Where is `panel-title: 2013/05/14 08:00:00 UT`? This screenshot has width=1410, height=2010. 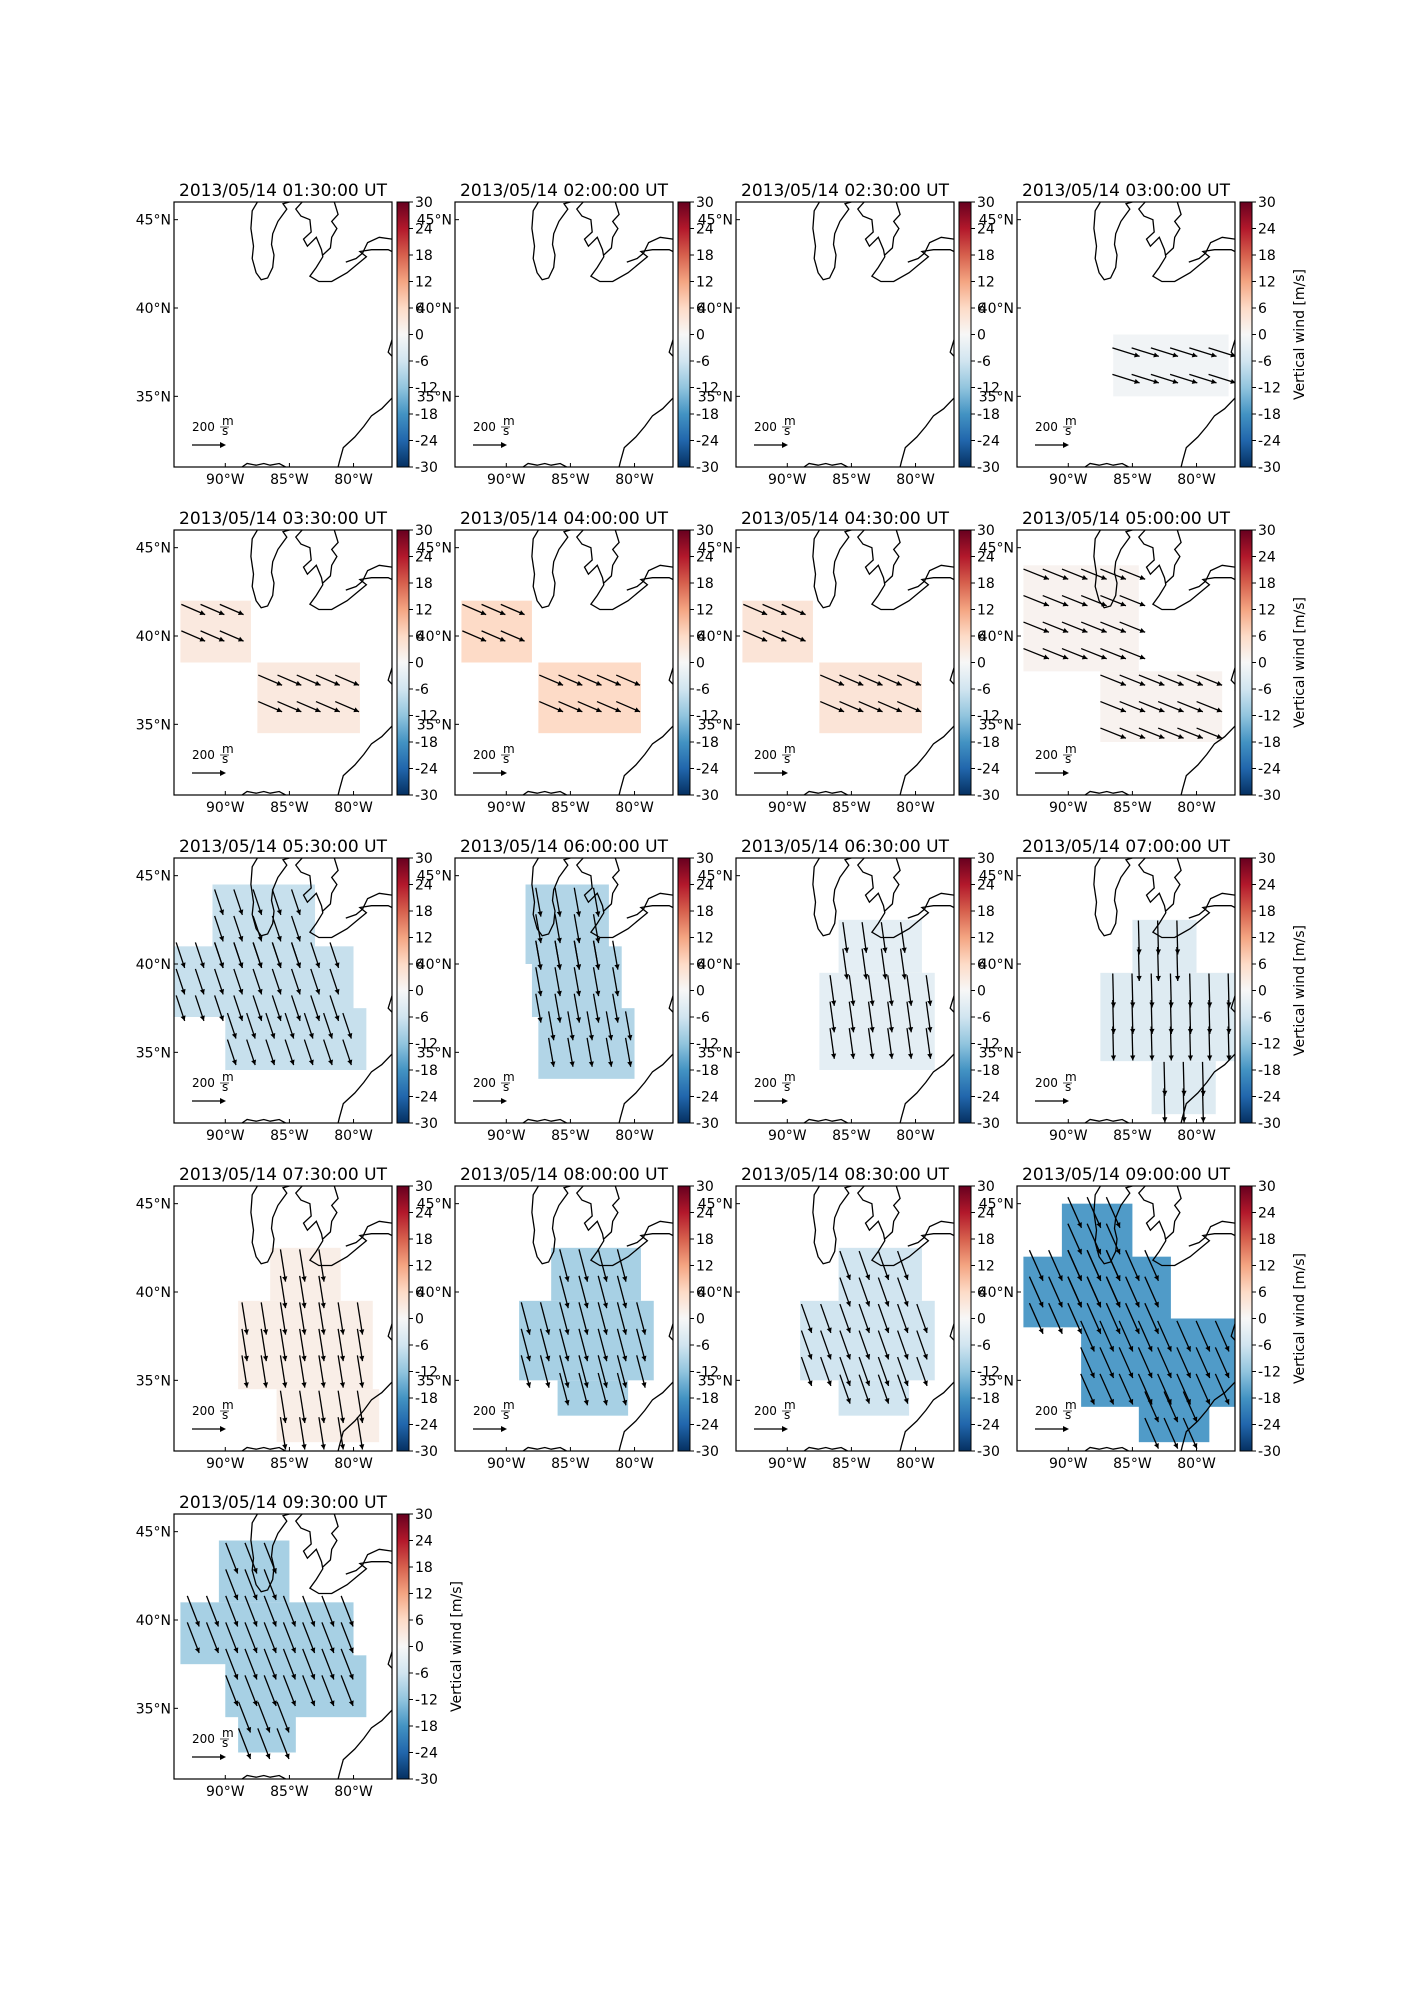
panel-title: 2013/05/14 08:00:00 UT is located at coordinates (564, 1175).